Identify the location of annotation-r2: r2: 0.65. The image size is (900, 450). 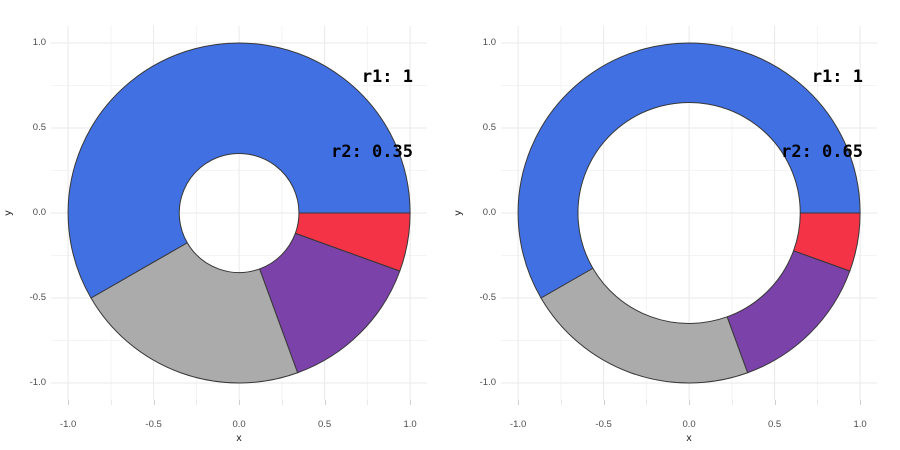
(822, 152).